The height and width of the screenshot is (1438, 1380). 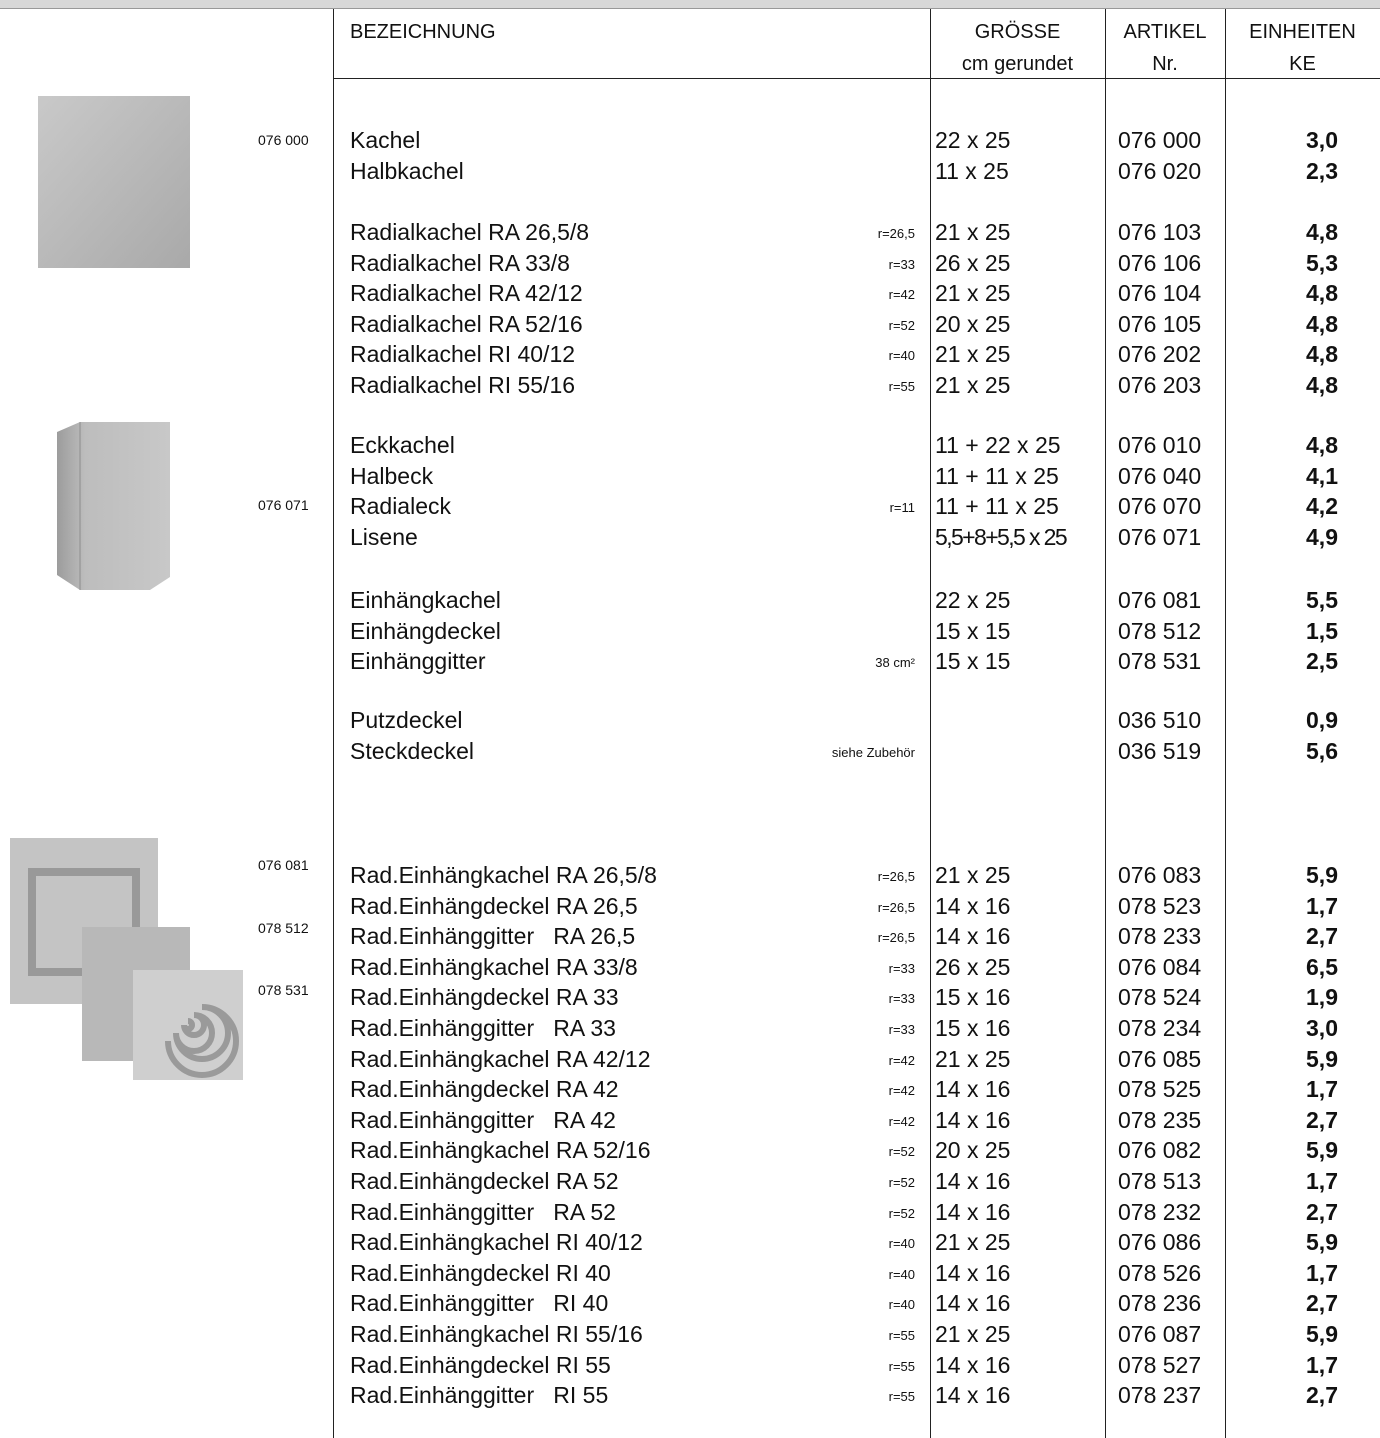 I want to click on article-number: 076 081, so click(x=1160, y=600).